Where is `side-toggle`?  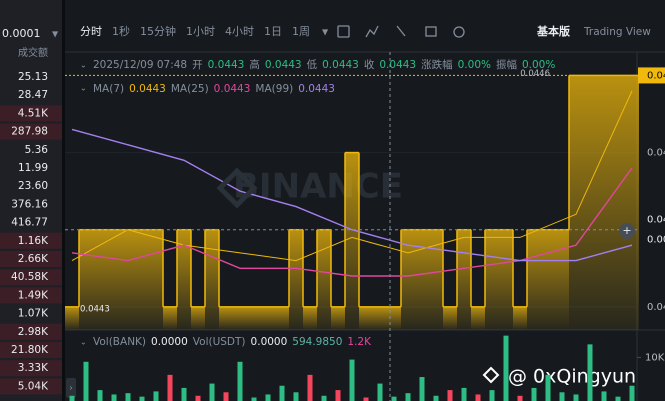 side-toggle is located at coordinates (71, 388).